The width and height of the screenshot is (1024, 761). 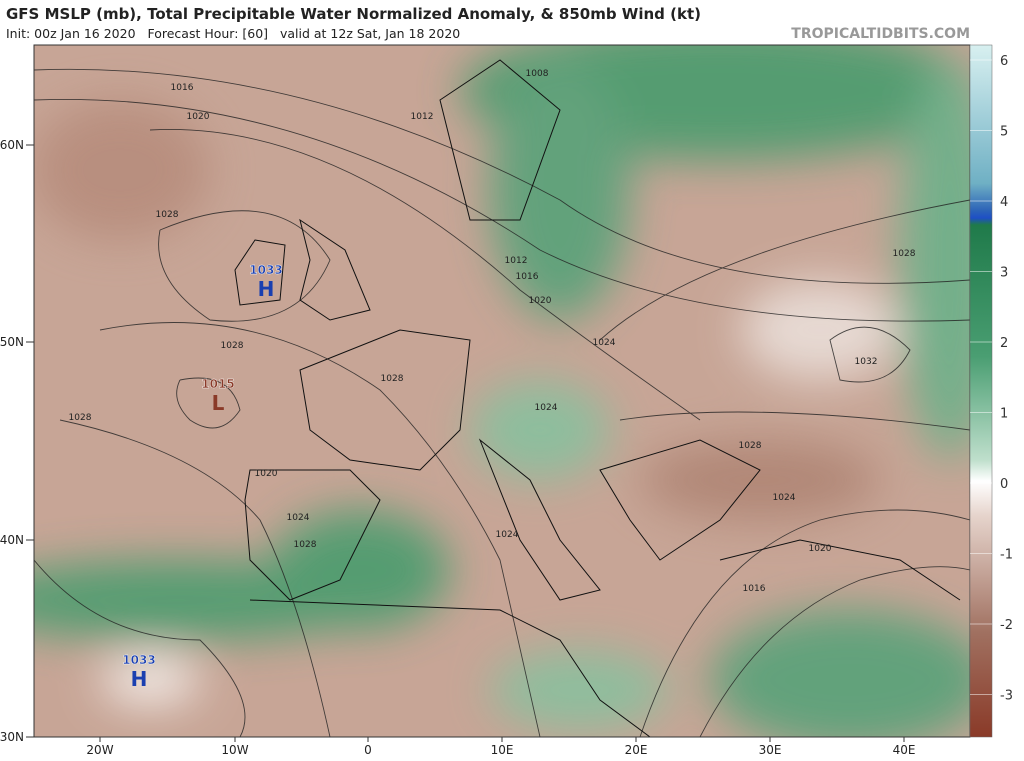 I want to click on colorbar-label: 6, so click(x=1004, y=61).